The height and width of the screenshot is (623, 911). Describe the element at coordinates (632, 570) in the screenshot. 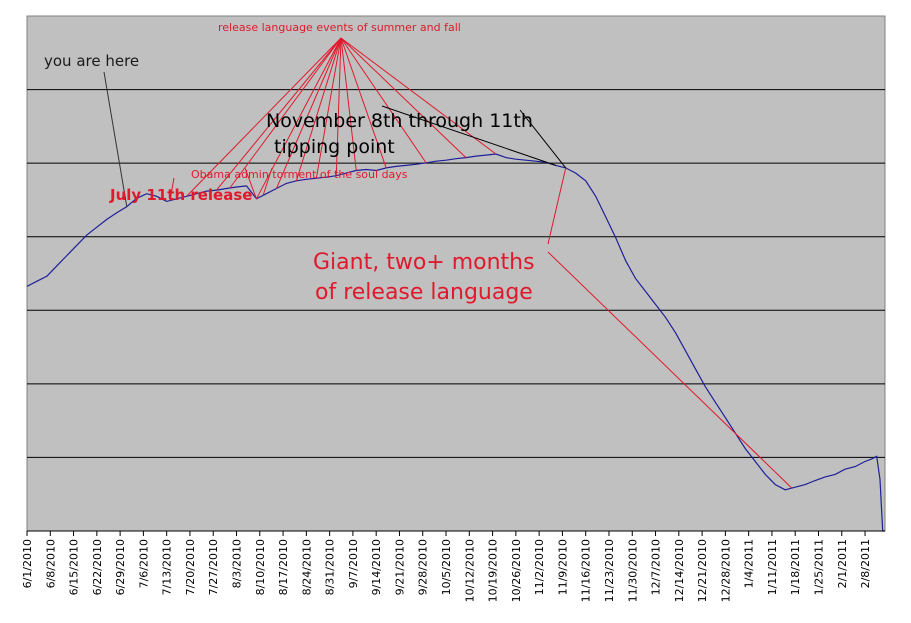

I see `x-tick-label: 11/30/2010` at that location.